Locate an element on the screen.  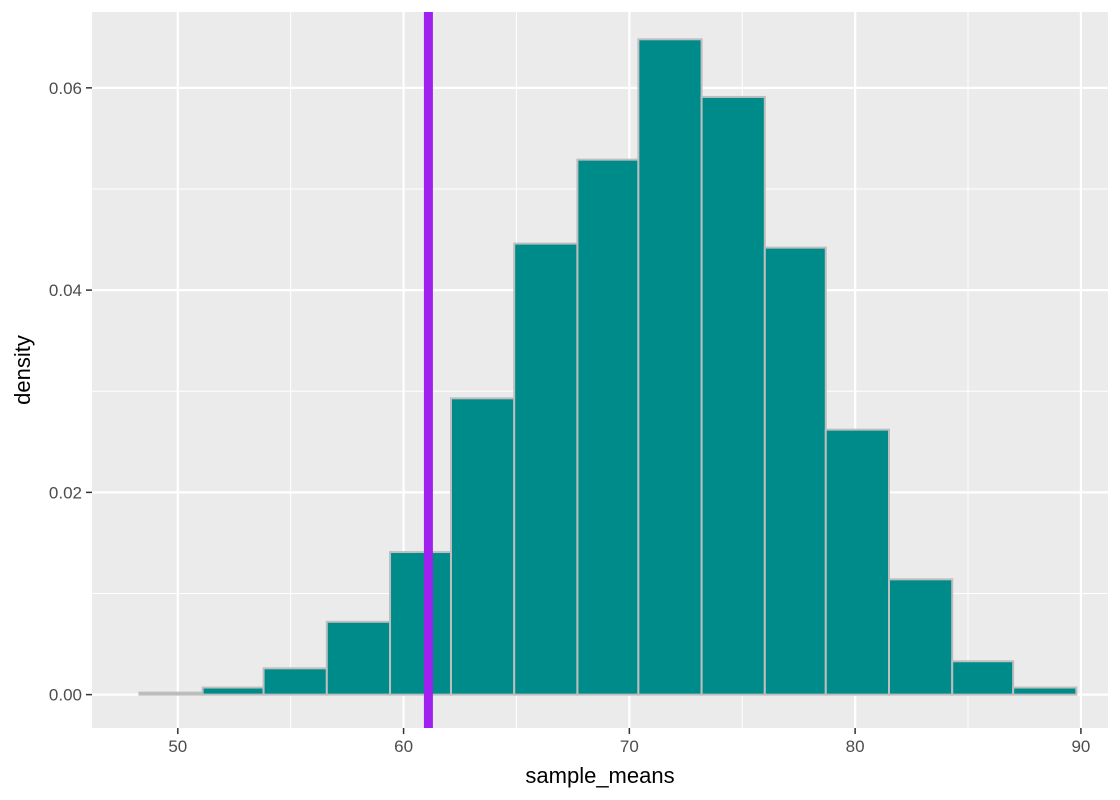
y-tick-label: 0.06 is located at coordinates (65, 88).